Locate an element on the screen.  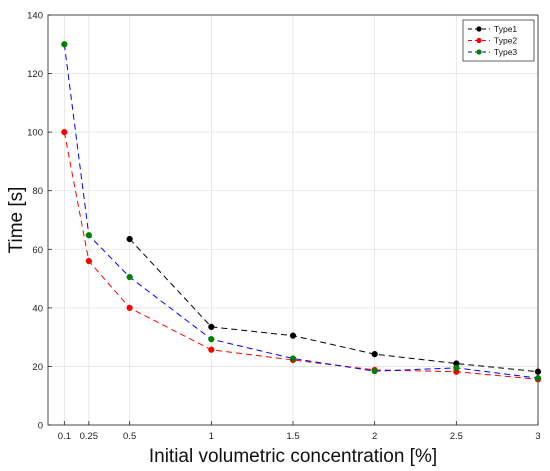
y-tick-label: 0 is located at coordinates (40, 426).